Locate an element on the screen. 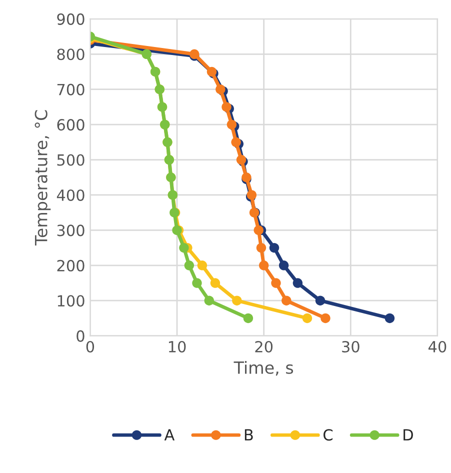 Image resolution: width=451 pixels, height=473 pixels. y-tick-label: 100 is located at coordinates (71, 301).